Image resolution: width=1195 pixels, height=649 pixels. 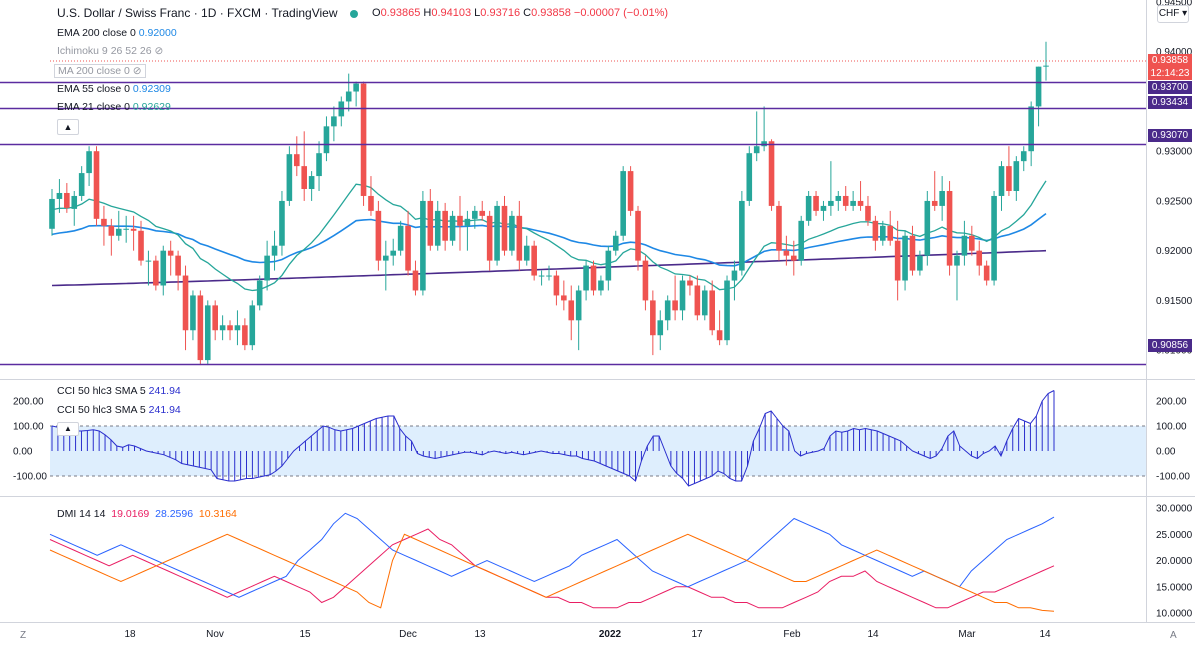 I want to click on cci-histogram, so click(x=553, y=438).